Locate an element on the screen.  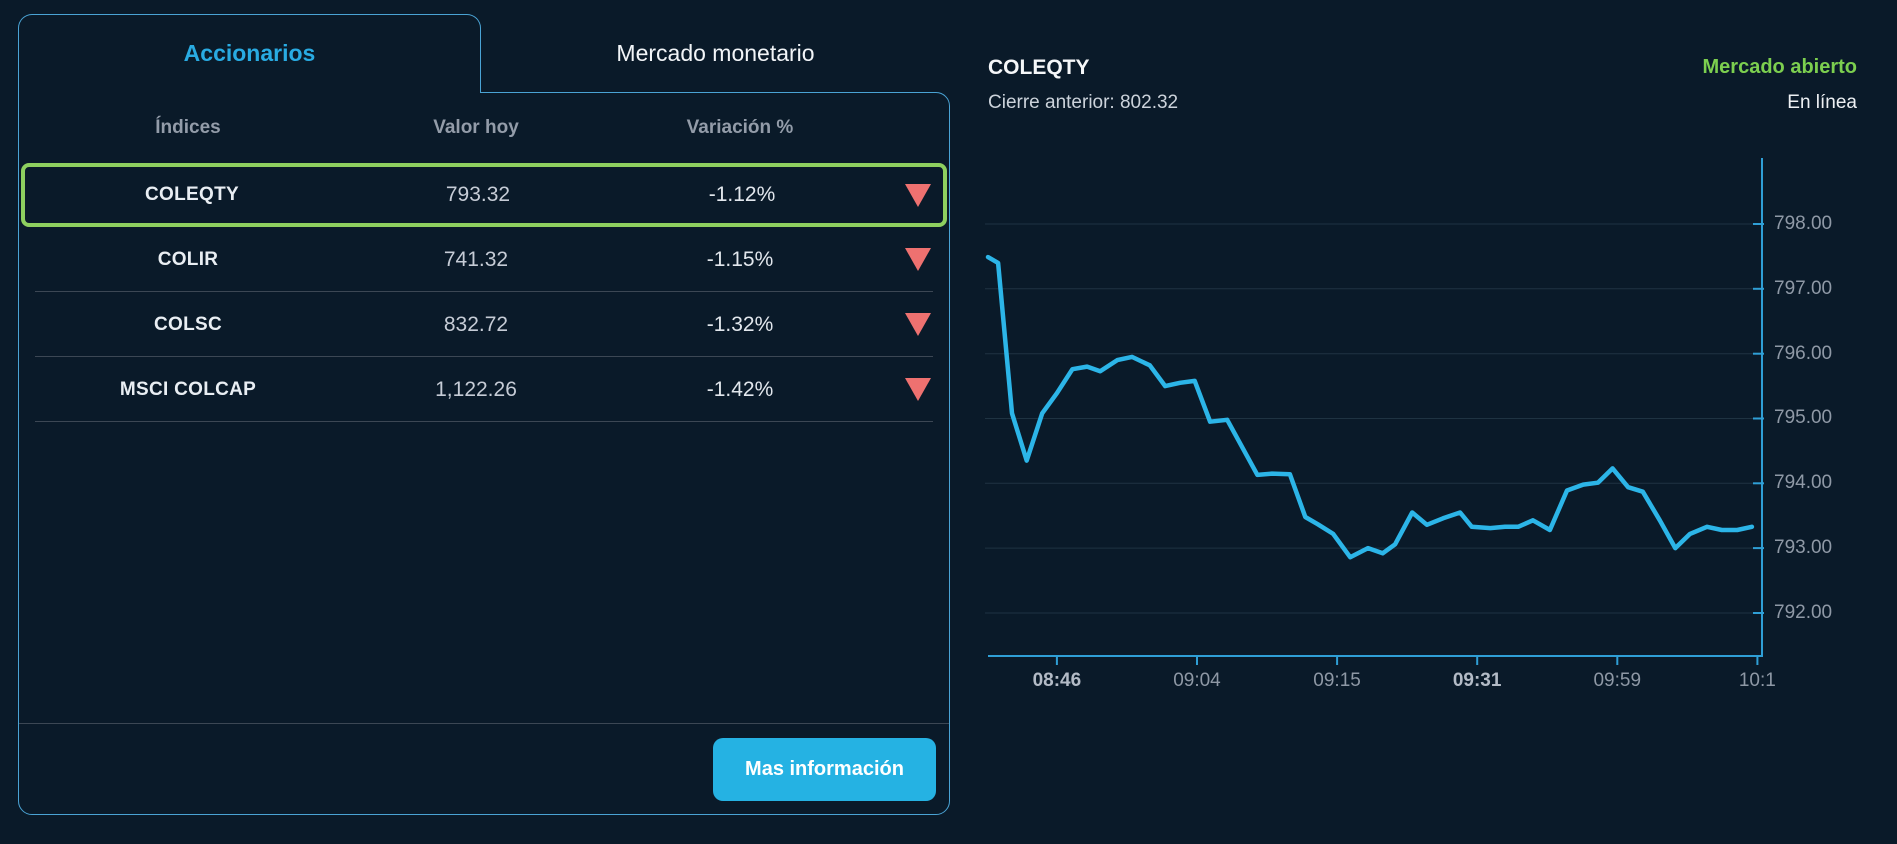
index-name: COLEQTY is located at coordinates (192, 194).